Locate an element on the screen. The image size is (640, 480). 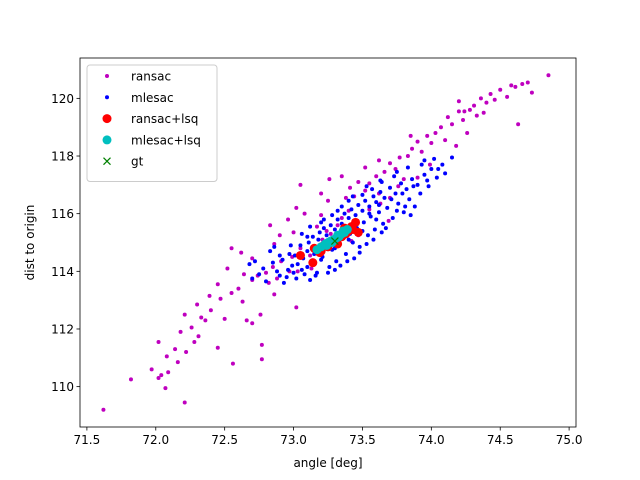
y-tick-label: 112 is located at coordinates (62, 329).